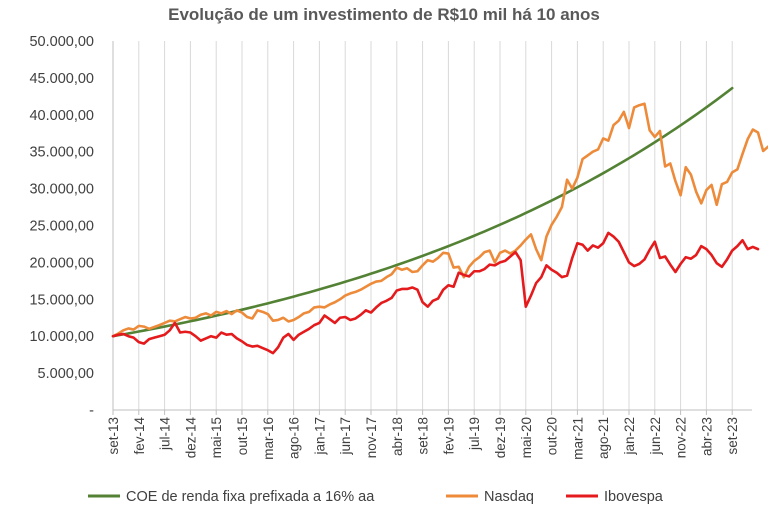  Describe the element at coordinates (61, 42) in the screenshot. I see `y-tick-label: 50.000,00` at that location.